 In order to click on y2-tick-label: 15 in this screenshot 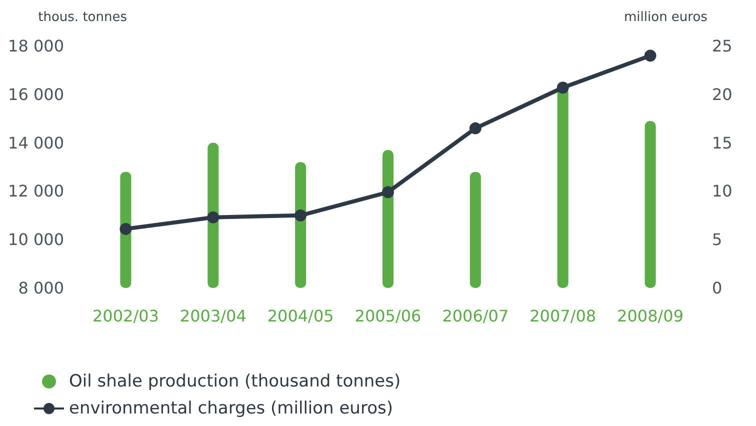, I will do `click(722, 142)`.